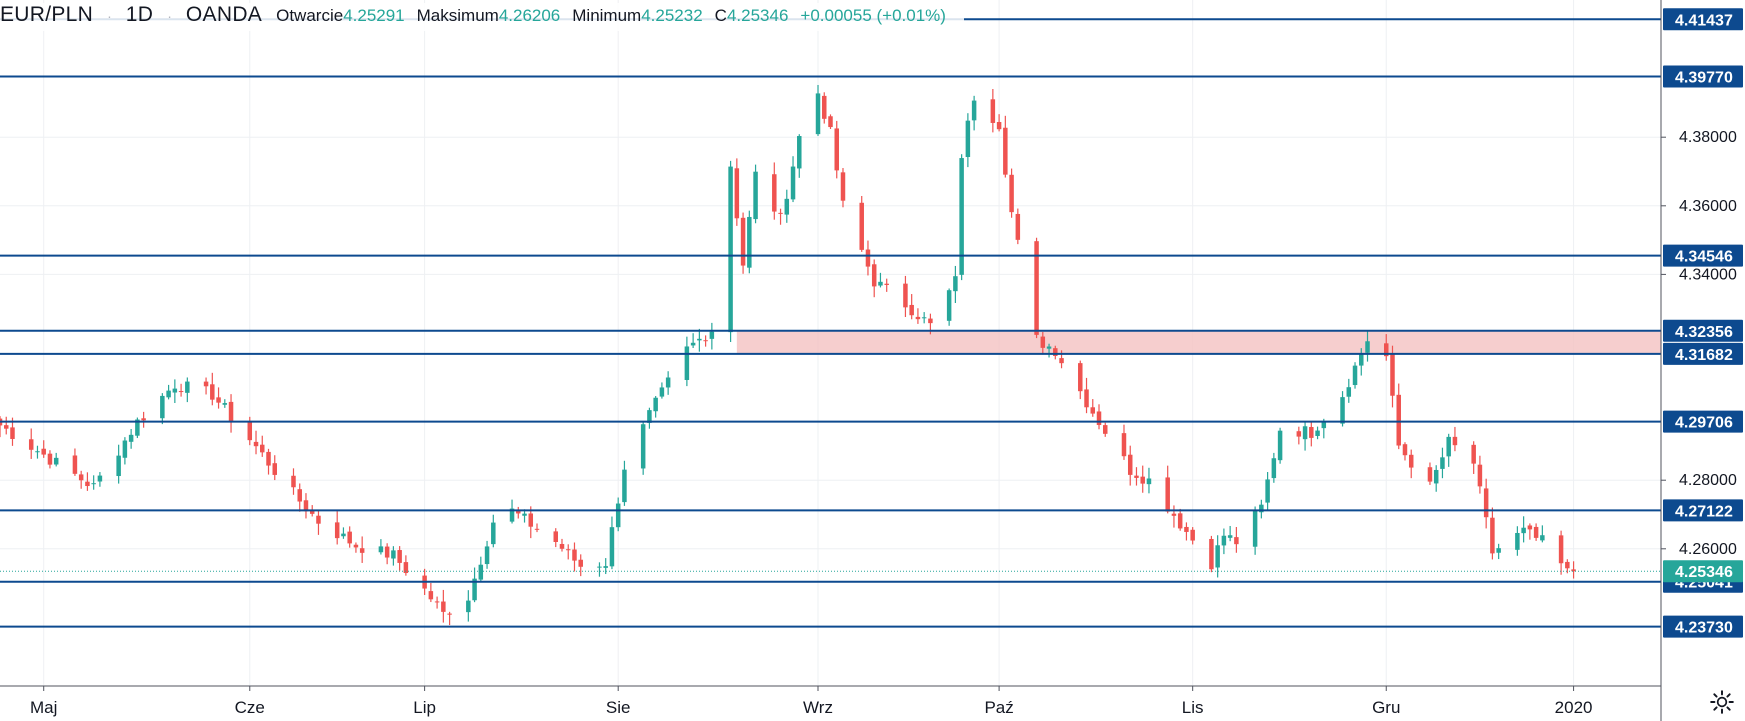 This screenshot has width=1745, height=721. I want to click on y-tick-label: 4.36000, so click(1708, 206).